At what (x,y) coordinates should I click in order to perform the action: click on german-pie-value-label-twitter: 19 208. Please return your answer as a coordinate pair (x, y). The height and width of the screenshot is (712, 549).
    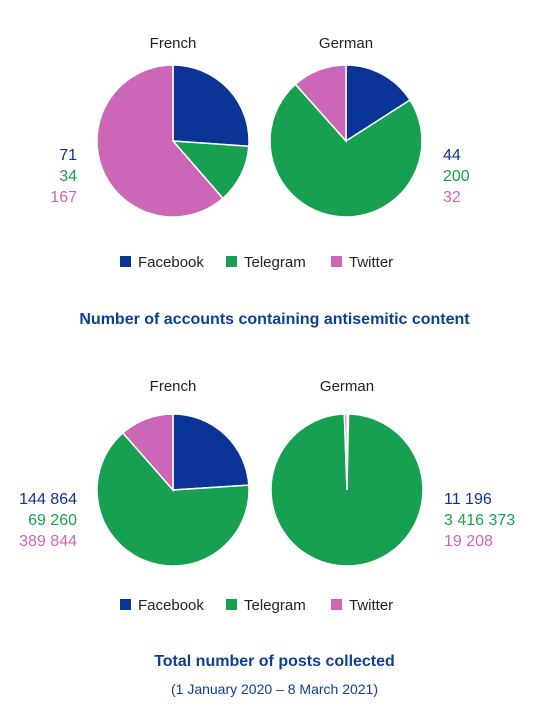
    Looking at the image, I should click on (468, 541).